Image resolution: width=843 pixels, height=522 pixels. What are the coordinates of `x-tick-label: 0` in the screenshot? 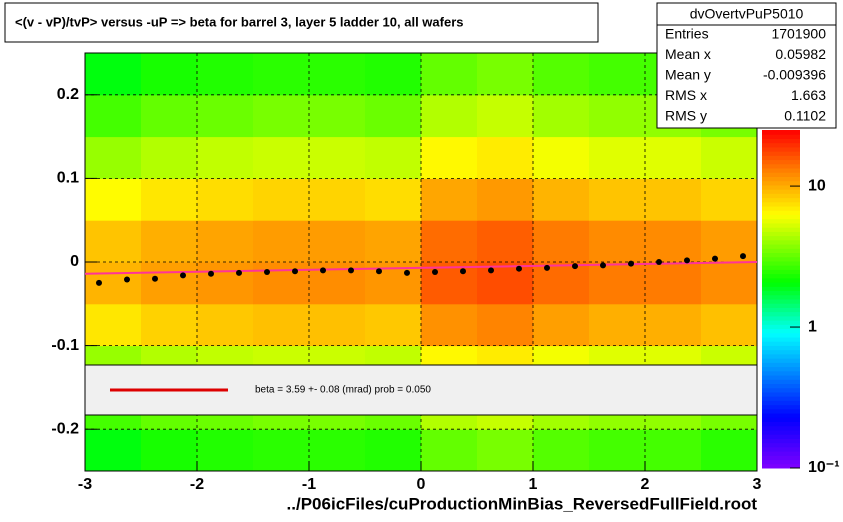 It's located at (421, 484).